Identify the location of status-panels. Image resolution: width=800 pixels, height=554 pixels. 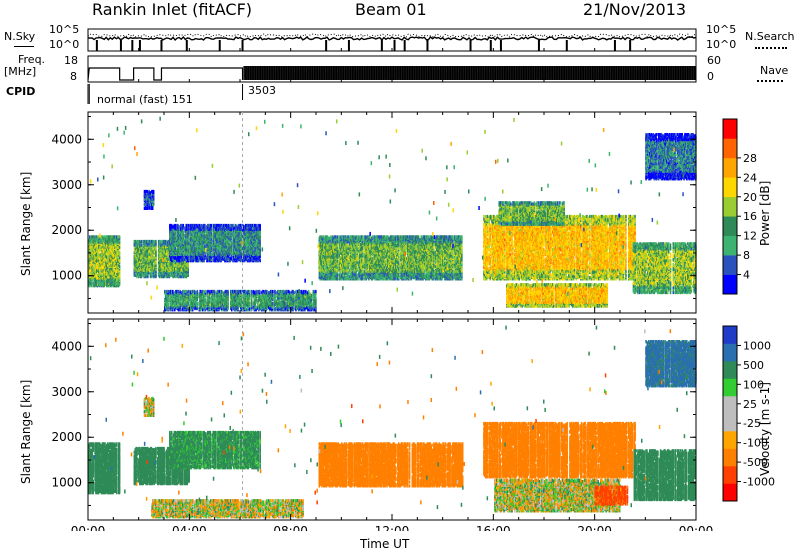
(392, 66).